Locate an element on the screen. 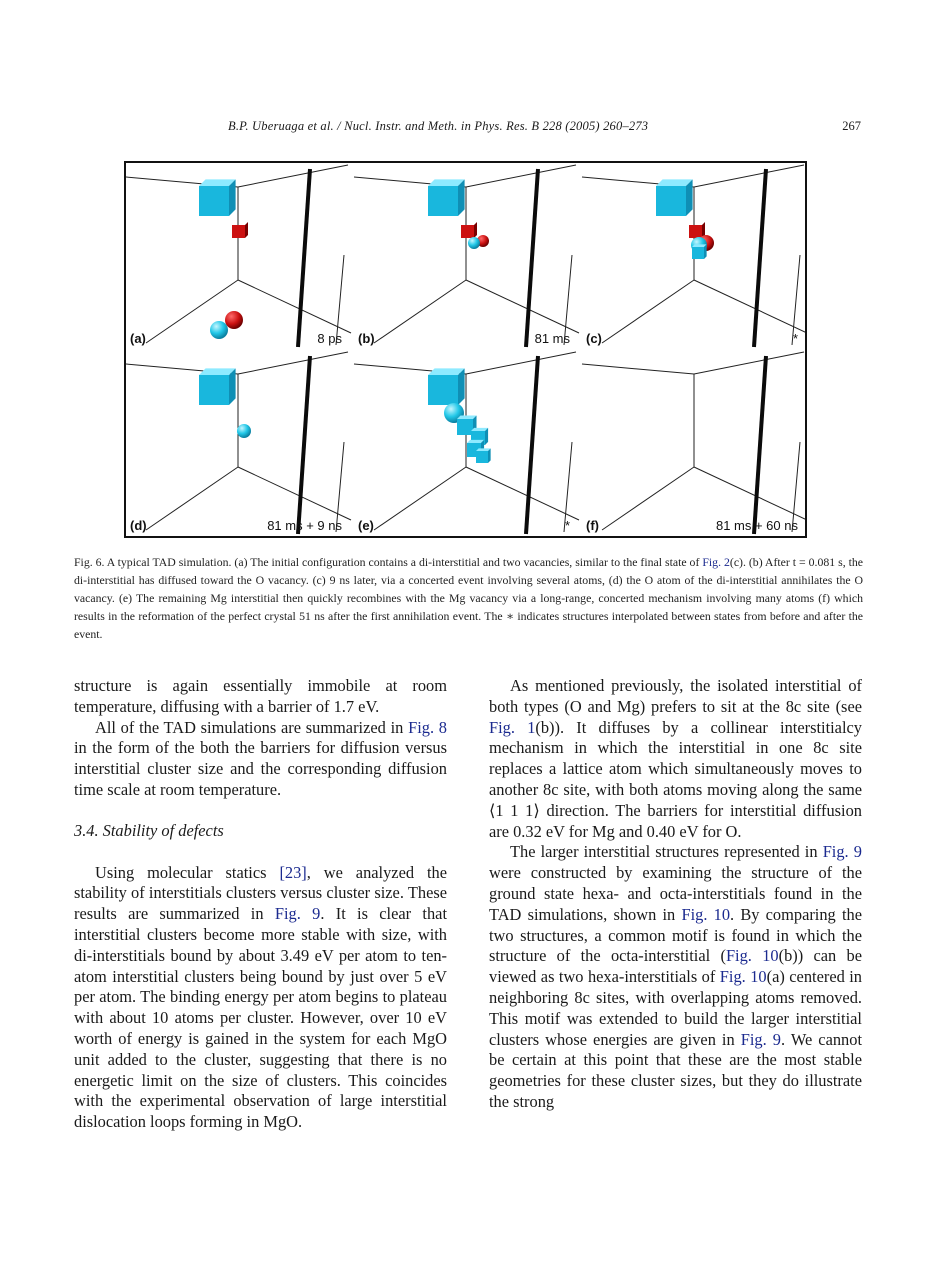  link-fig10-b: Fig. 10 is located at coordinates (752, 956).